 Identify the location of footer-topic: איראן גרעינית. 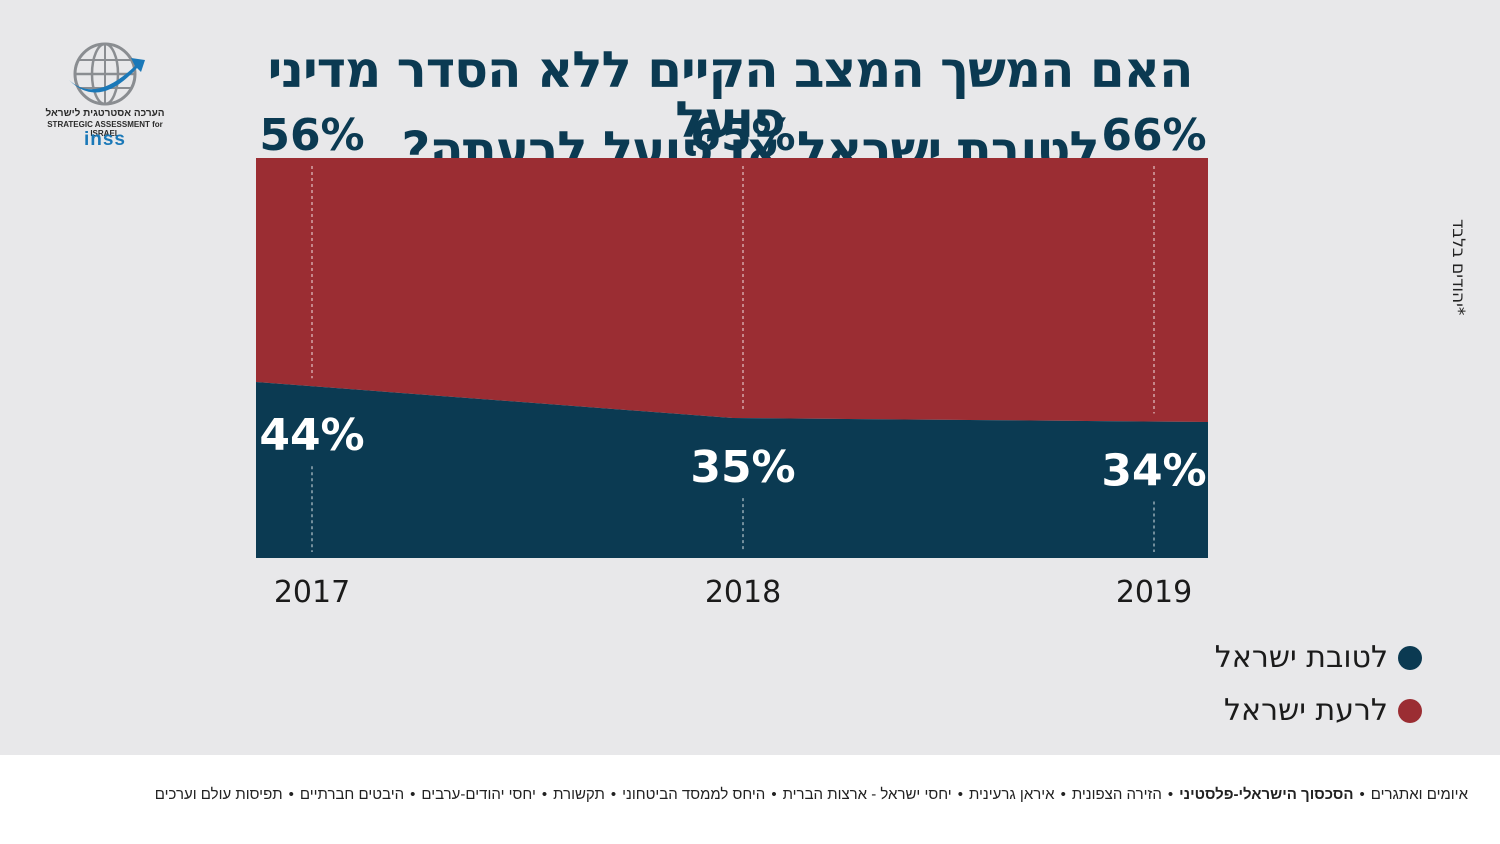
(1011, 794).